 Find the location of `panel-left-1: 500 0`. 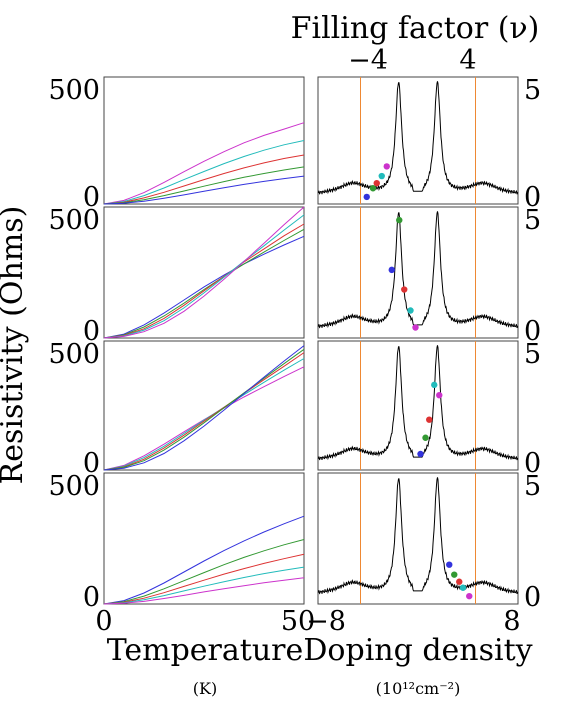

panel-left-1: 500 0 is located at coordinates (176, 144).